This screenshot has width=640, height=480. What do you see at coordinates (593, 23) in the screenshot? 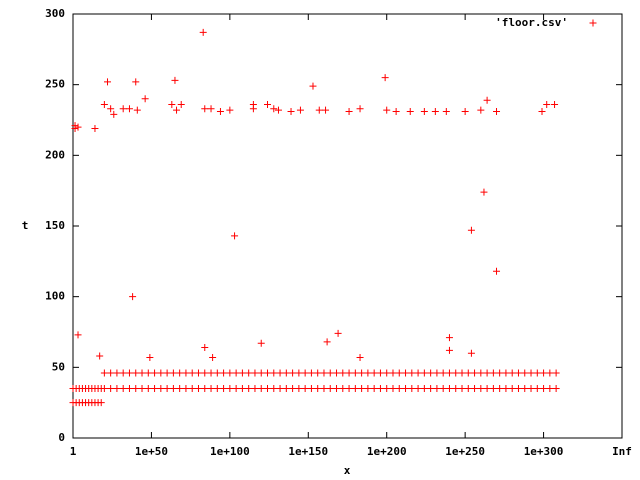
I see `legend-marker` at bounding box center [593, 23].